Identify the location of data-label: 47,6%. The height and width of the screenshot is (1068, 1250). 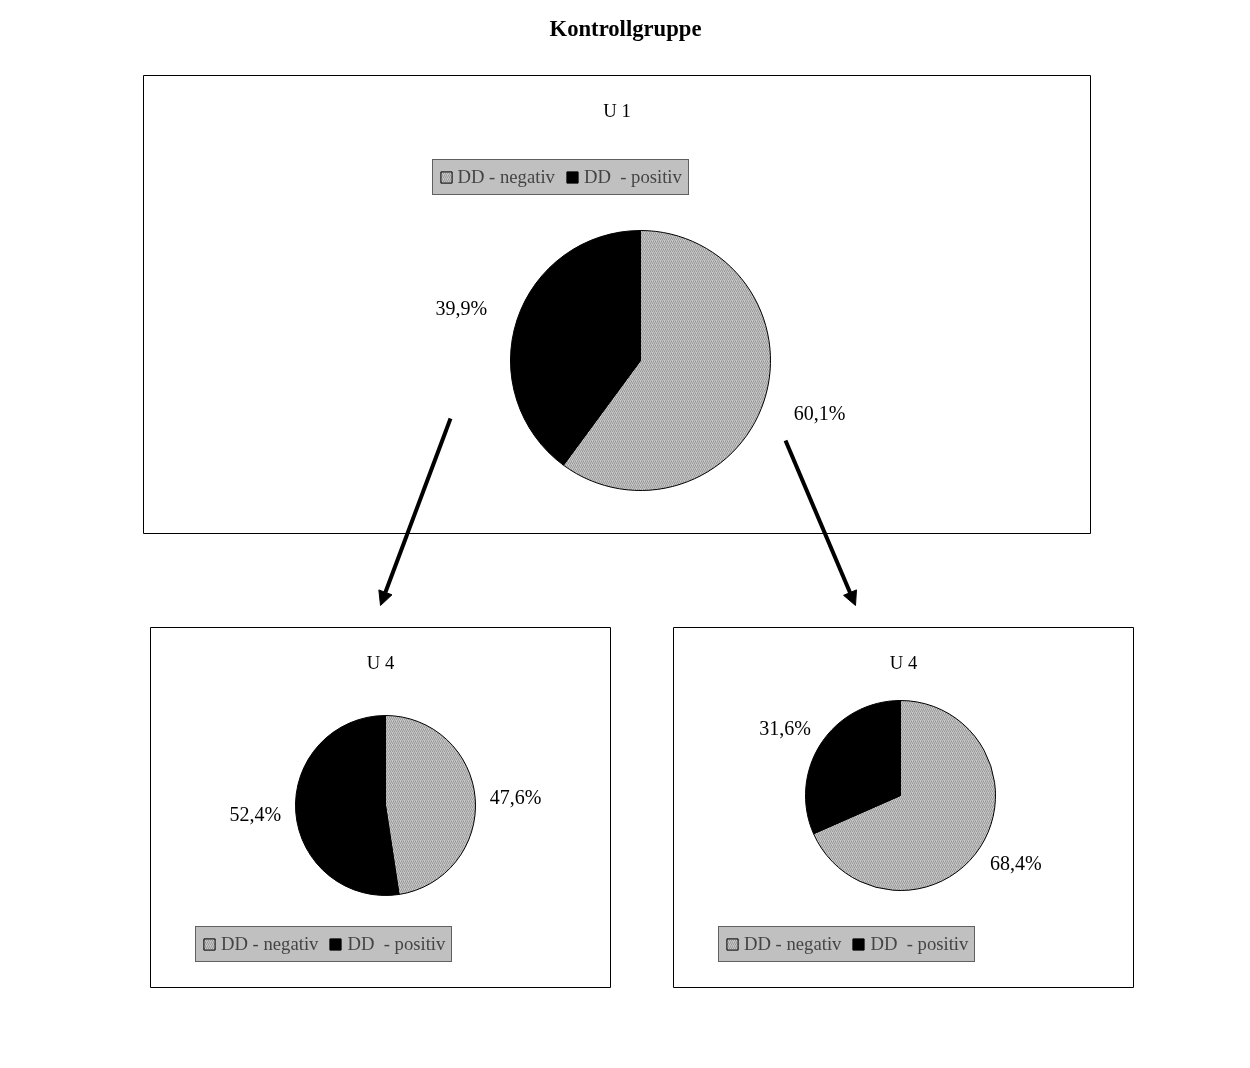
(515, 796).